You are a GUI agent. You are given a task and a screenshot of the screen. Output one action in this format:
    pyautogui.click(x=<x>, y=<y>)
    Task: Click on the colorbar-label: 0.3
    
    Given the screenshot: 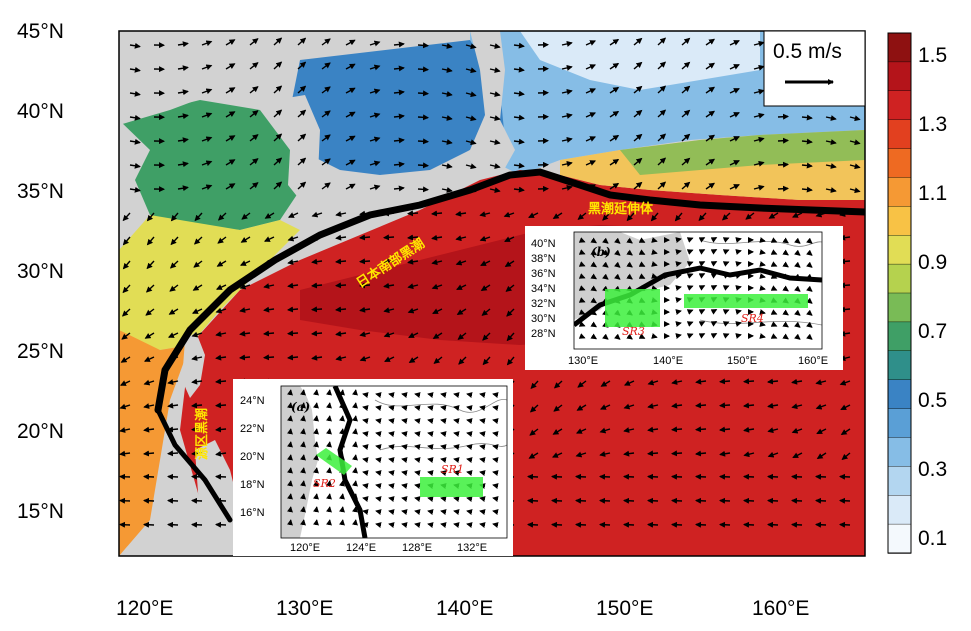 What is the action you would take?
    pyautogui.click(x=932, y=469)
    